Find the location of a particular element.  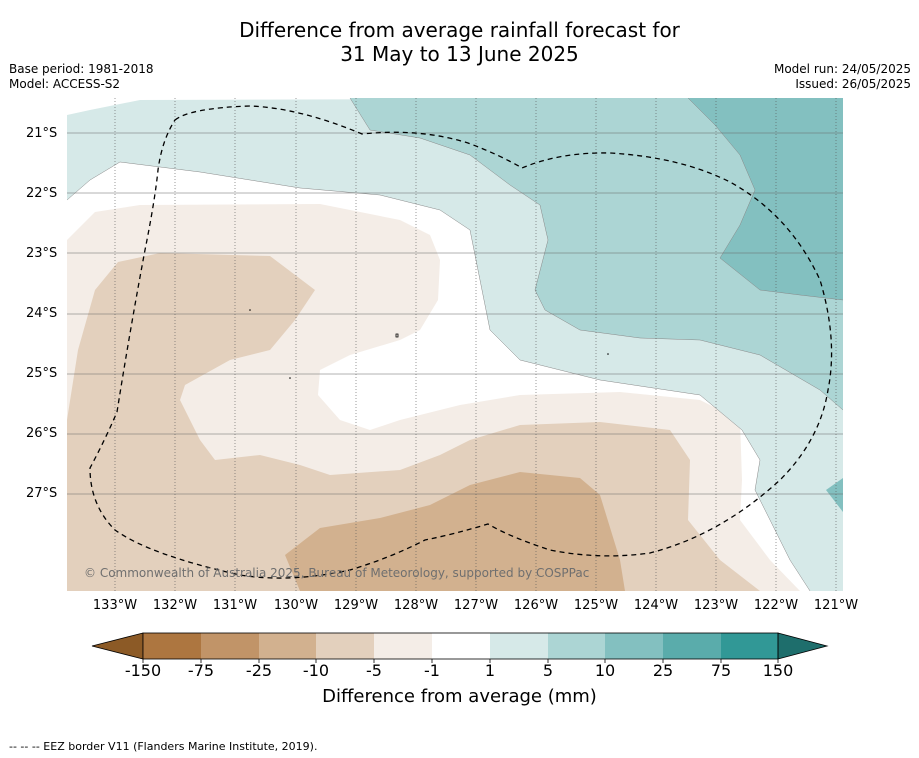

colorbar-tick: 10 is located at coordinates (605, 670).